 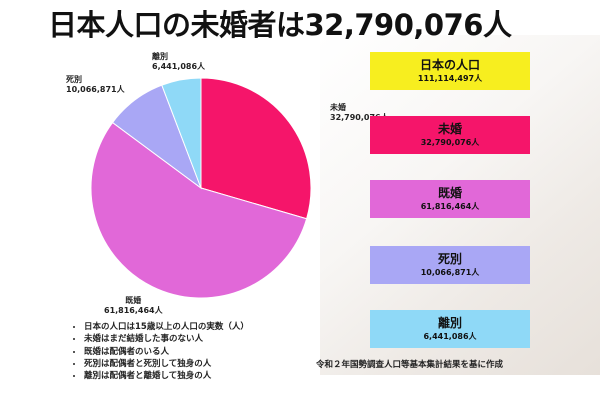 I want to click on pie-label-divorced: 離別 6,441,086人, so click(x=178, y=62).